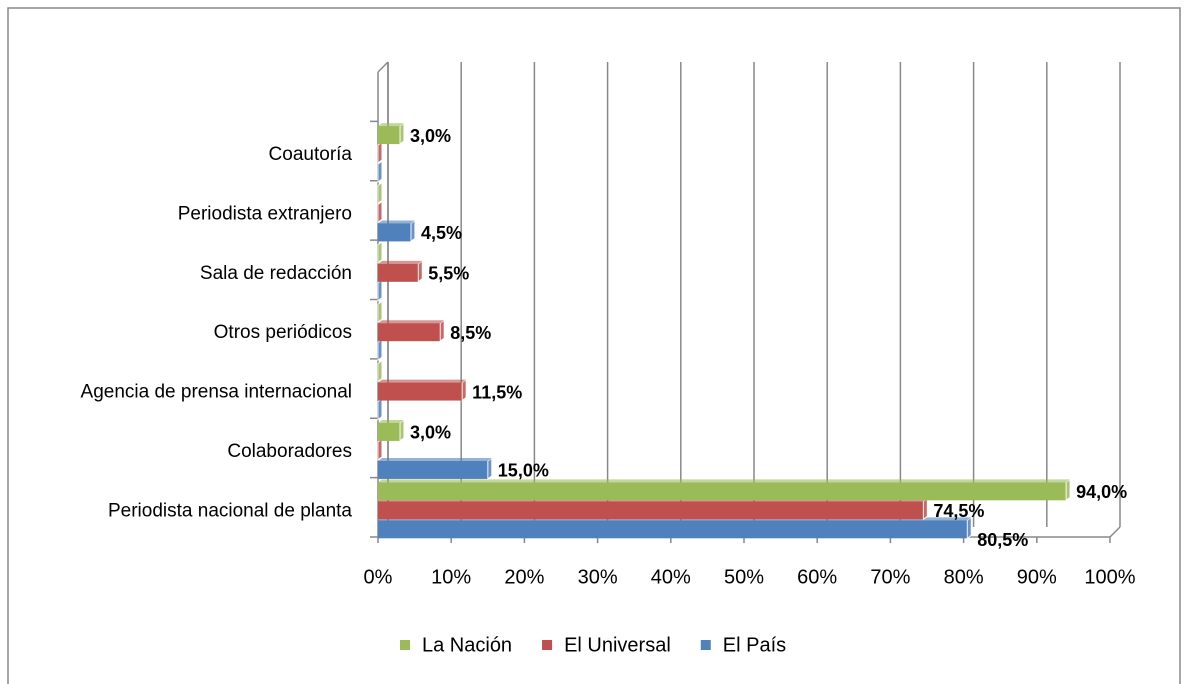 This screenshot has width=1185, height=684. Describe the element at coordinates (311, 154) in the screenshot. I see `y-tick-label: Coautoría` at that location.